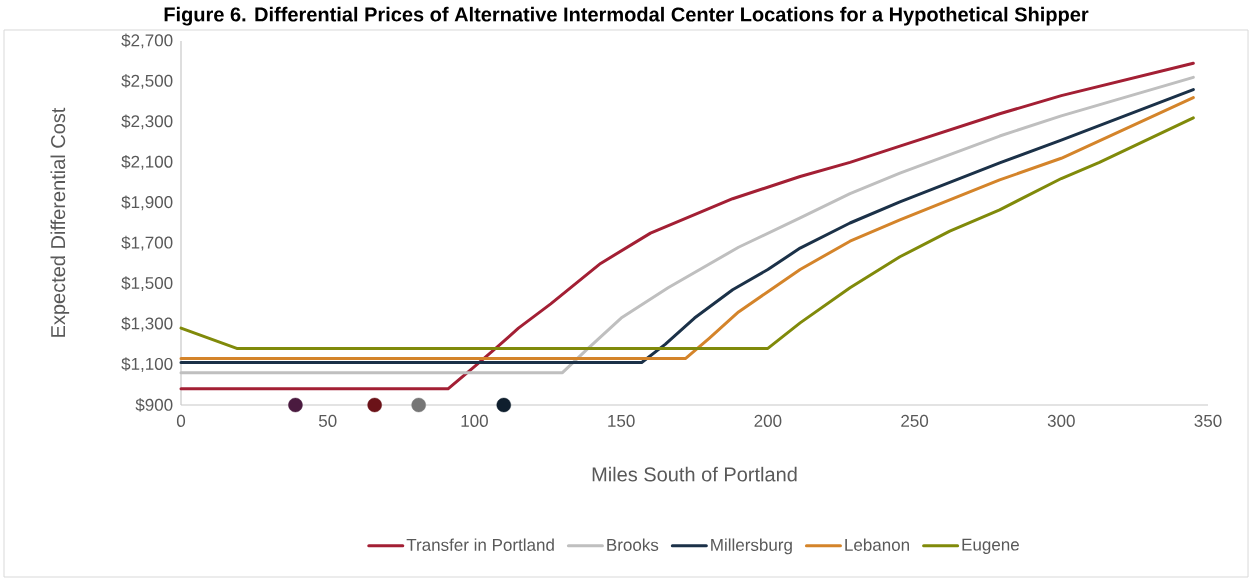 The width and height of the screenshot is (1252, 578). Describe the element at coordinates (626, 16) in the screenshot. I see `chart-title: Figure 6. Differential Prices of Alternative Intermodal Center Locations for a Hypothetical Shipper` at that location.